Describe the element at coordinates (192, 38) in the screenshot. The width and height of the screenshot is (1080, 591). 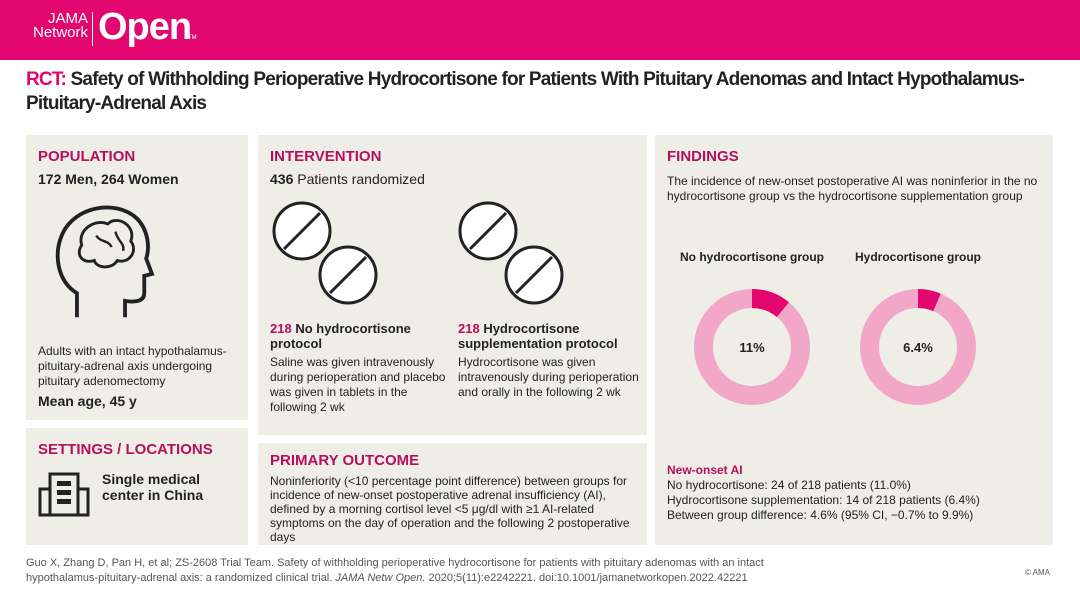
I see `logo-tm: TM` at that location.